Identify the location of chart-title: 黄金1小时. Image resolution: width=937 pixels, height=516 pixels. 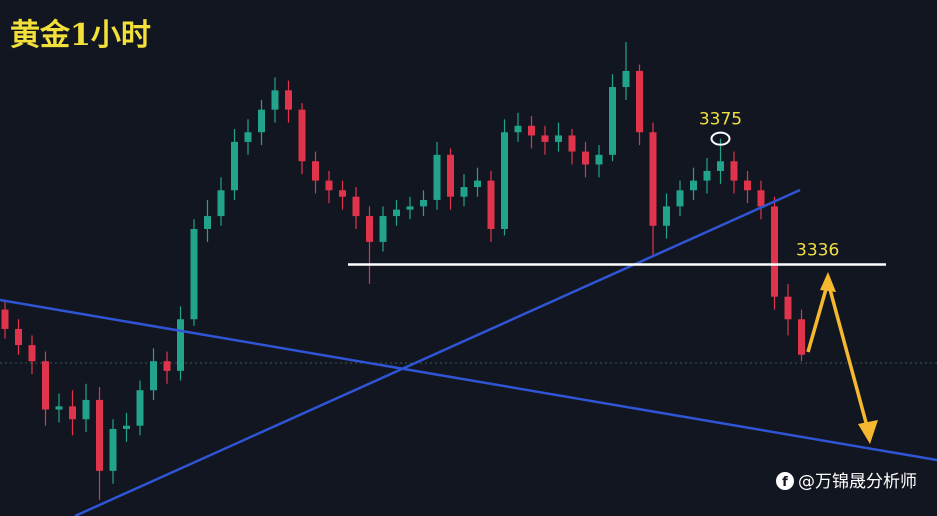
(80, 35).